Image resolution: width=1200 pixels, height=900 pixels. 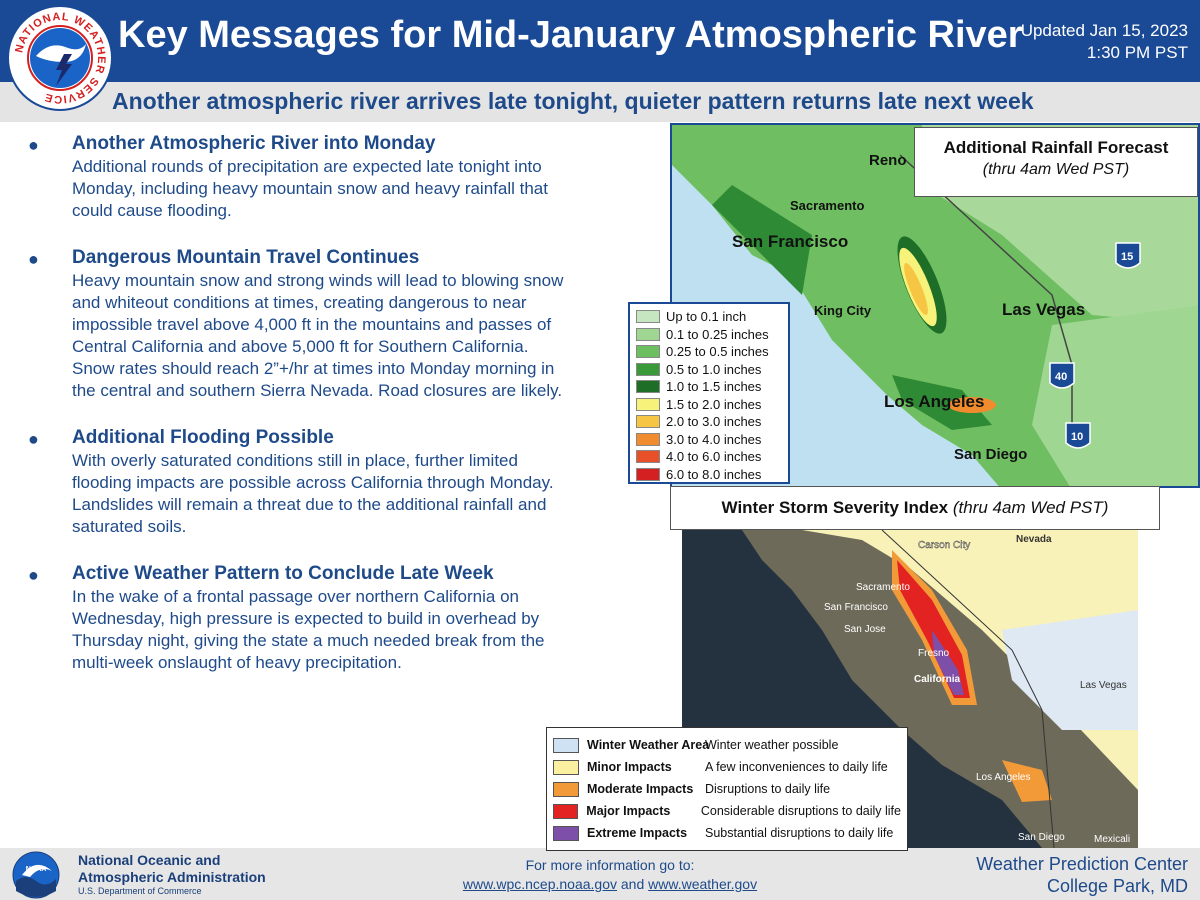 I want to click on city-label-sacramento: Sacramento, so click(x=883, y=587).